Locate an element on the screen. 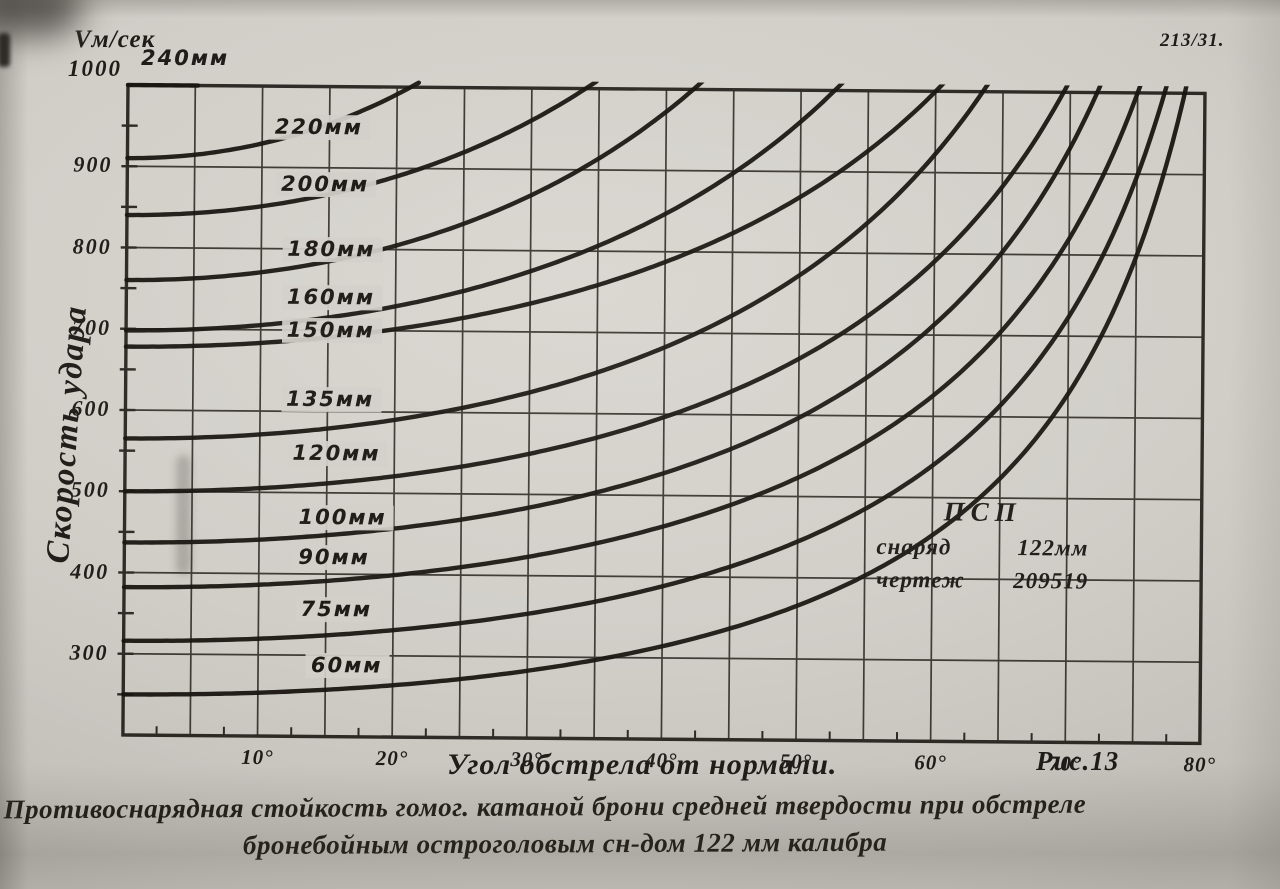  legend-row-projectile: снаряд 122мм is located at coordinates (982, 548).